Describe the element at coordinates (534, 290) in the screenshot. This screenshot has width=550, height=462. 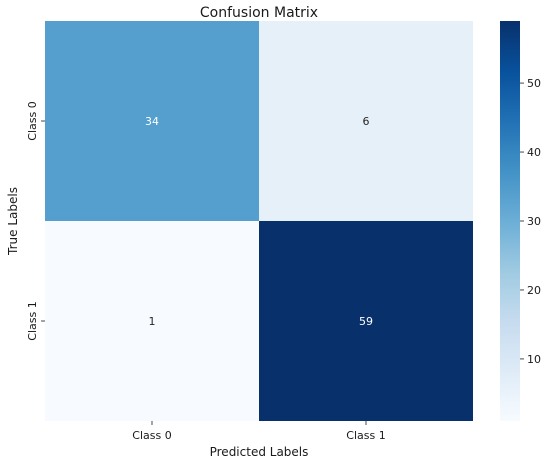
I see `colorbar-tick-label: 20` at that location.